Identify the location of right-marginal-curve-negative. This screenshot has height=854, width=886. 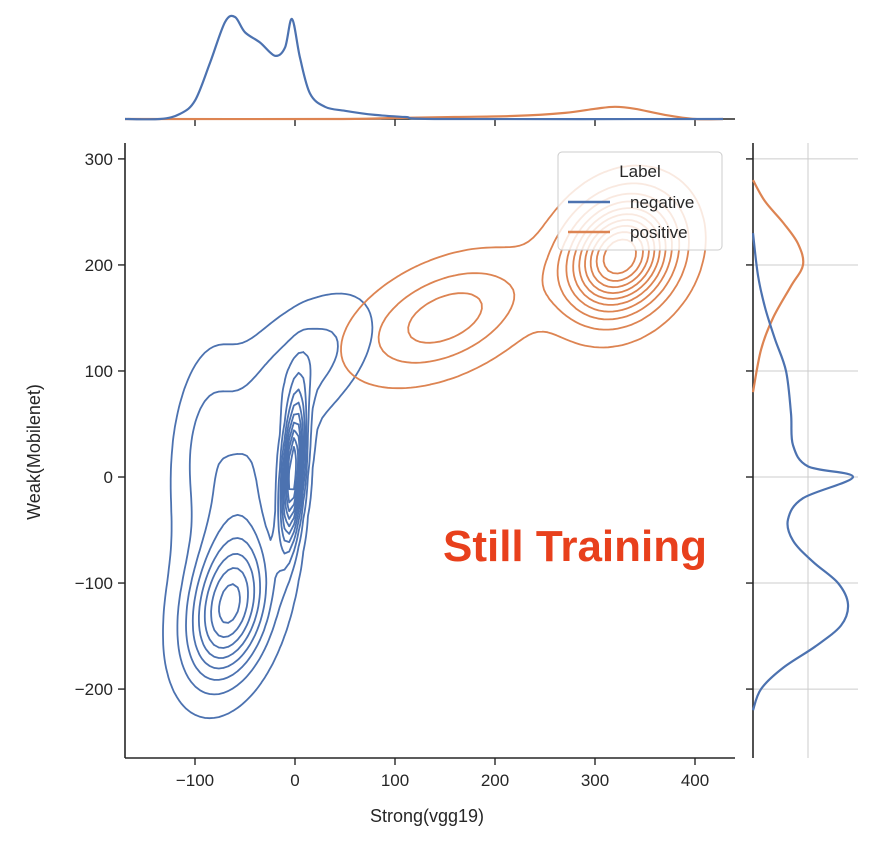
(803, 471).